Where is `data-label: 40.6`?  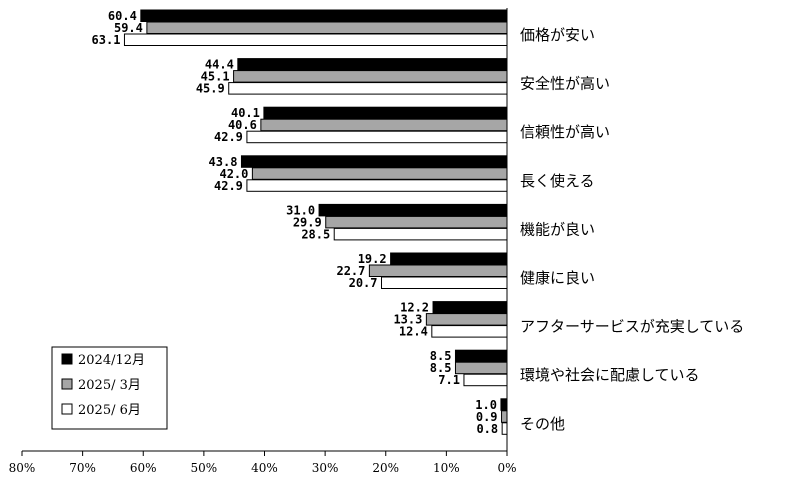 data-label: 40.6 is located at coordinates (242, 125).